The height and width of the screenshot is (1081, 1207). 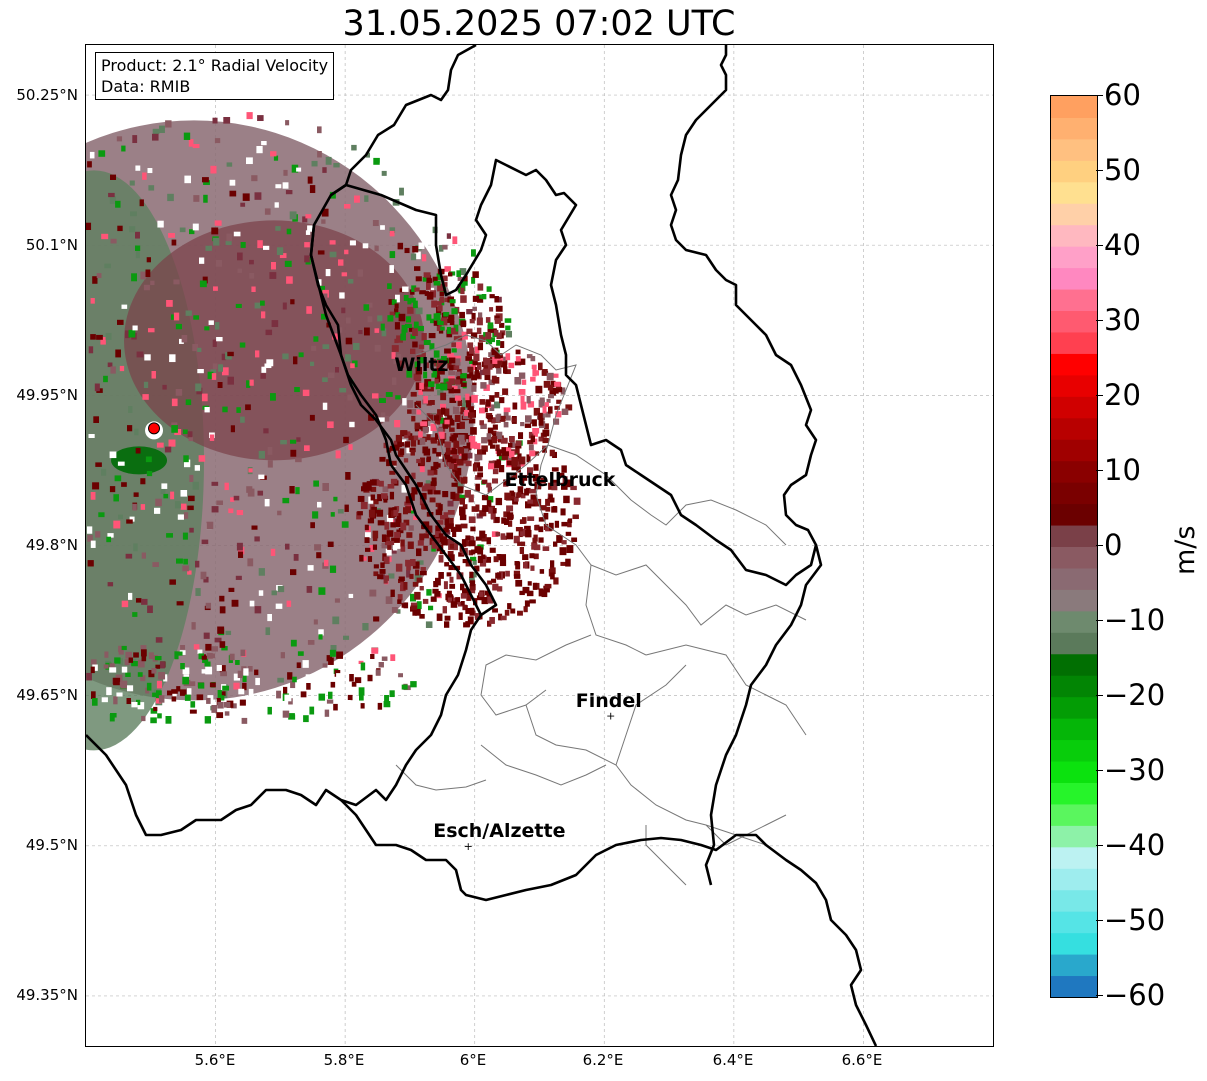 I want to click on radar-site-marker, so click(x=154, y=430).